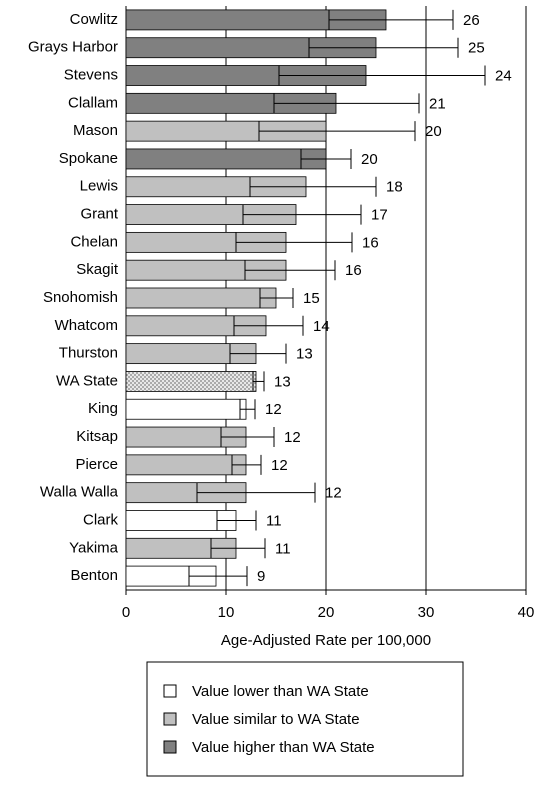  I want to click on legend-label: Value similar to WA State, so click(276, 719).